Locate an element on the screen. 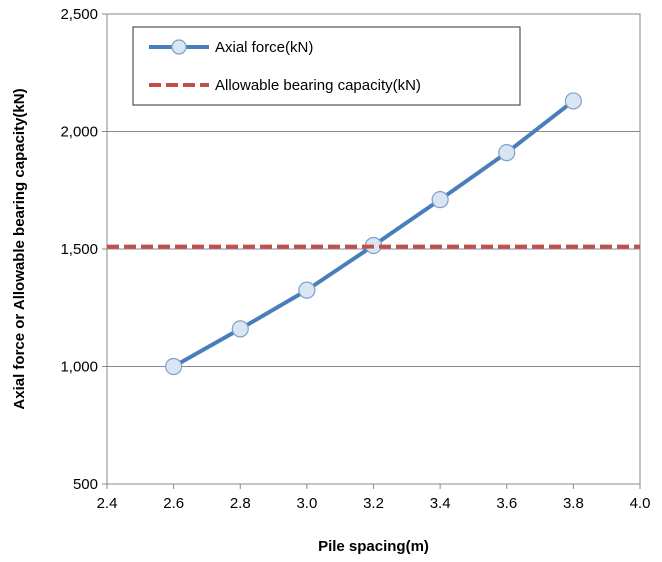 This screenshot has height=562, width=662. y-tick-label: 500 is located at coordinates (85, 484).